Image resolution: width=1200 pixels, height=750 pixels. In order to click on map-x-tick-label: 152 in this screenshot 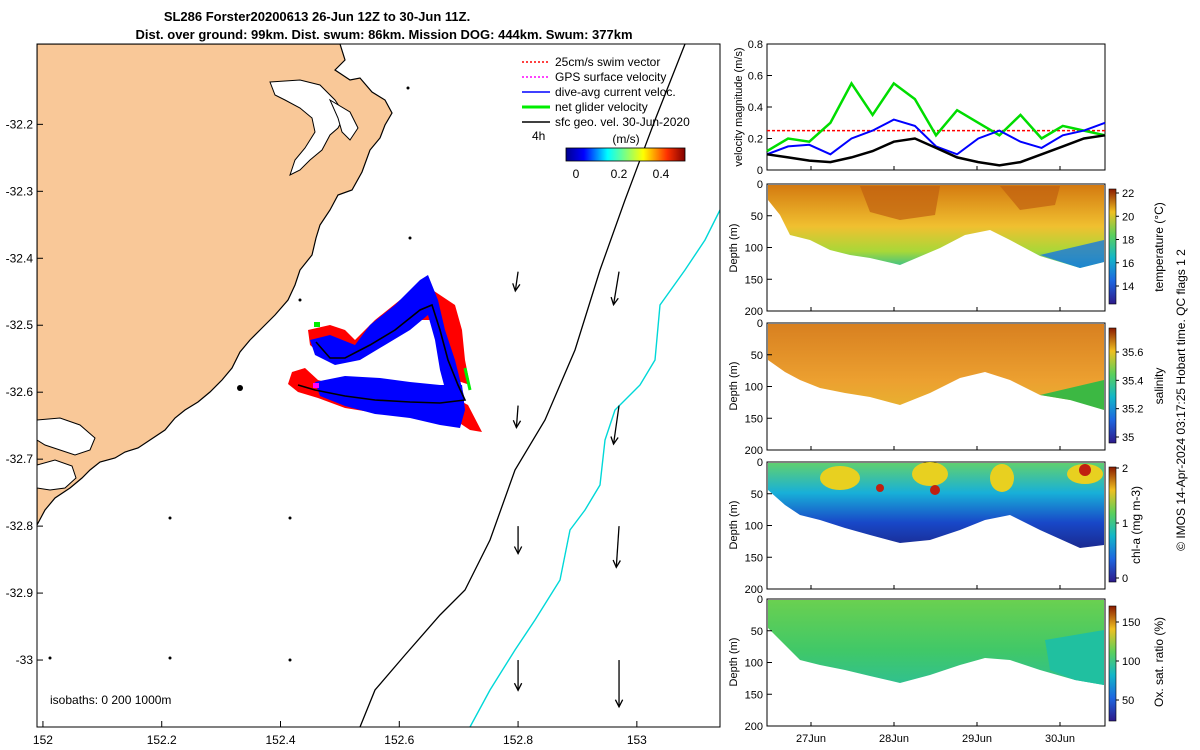, I will do `click(43, 740)`.